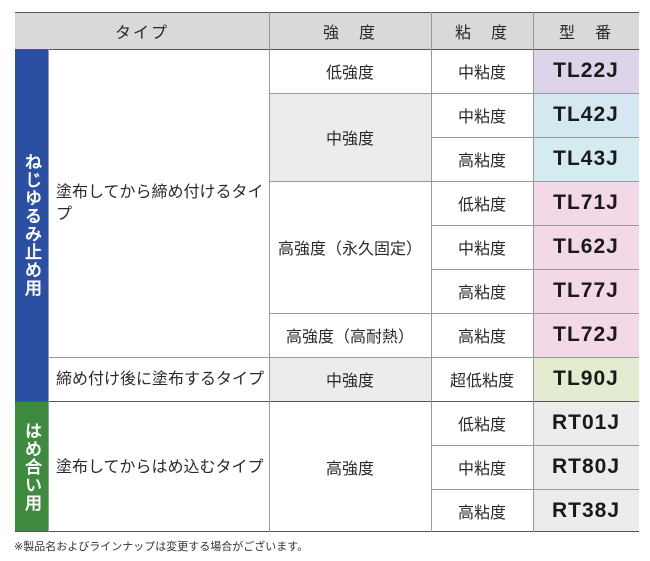 This screenshot has height=561, width=650. Describe the element at coordinates (586, 71) in the screenshot. I see `model-number: TL22J` at that location.